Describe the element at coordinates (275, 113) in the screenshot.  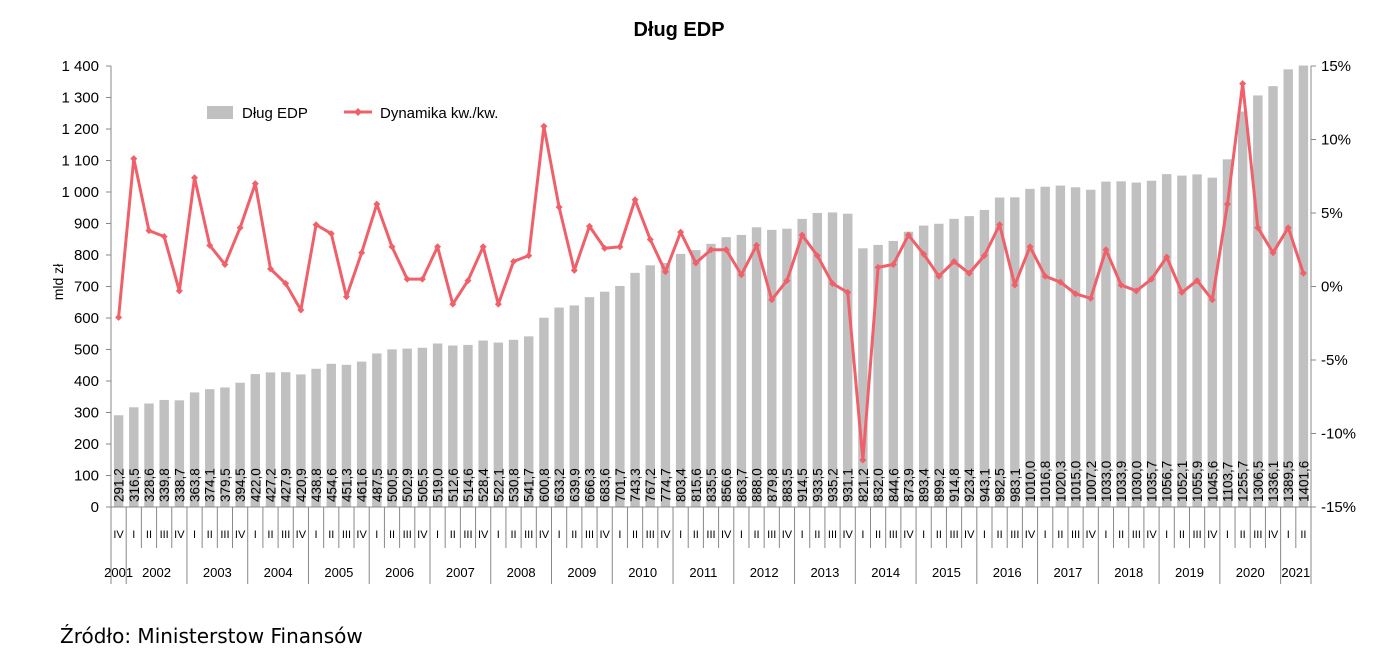
I see `legend-label-bars: Dług EDP` at that location.